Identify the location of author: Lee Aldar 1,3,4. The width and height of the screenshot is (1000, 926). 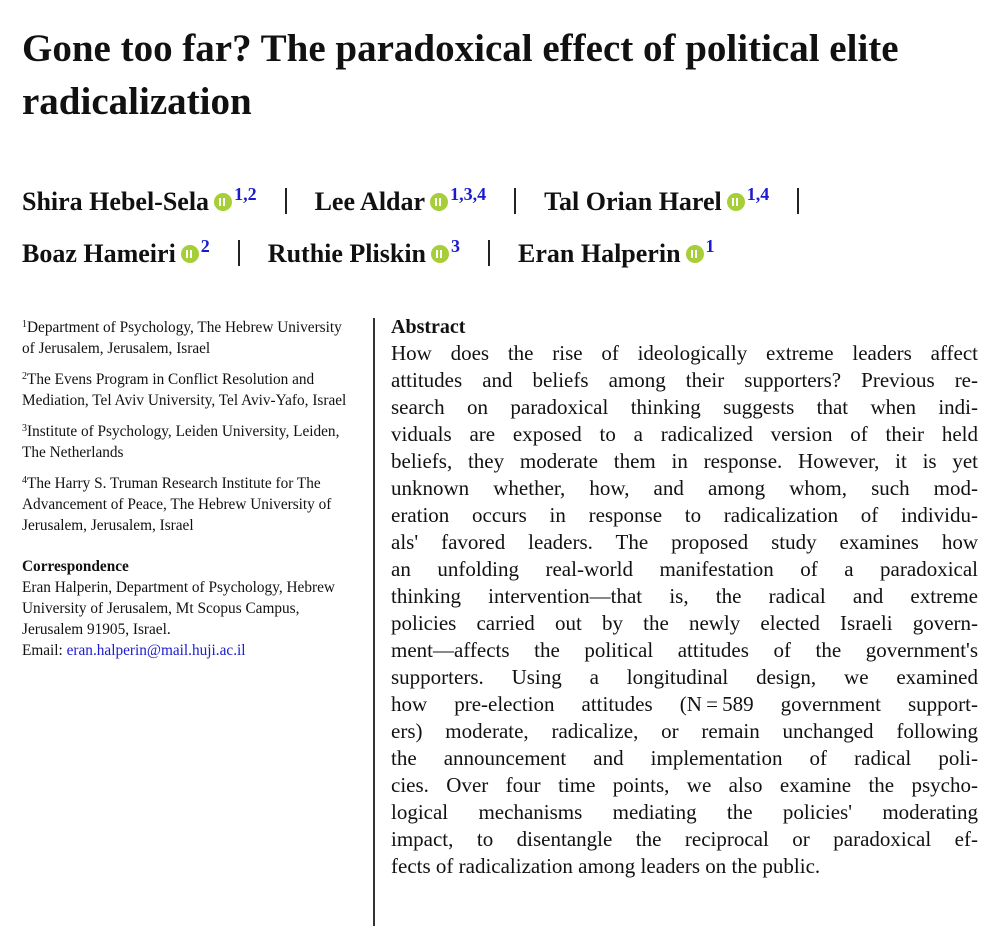
(400, 200).